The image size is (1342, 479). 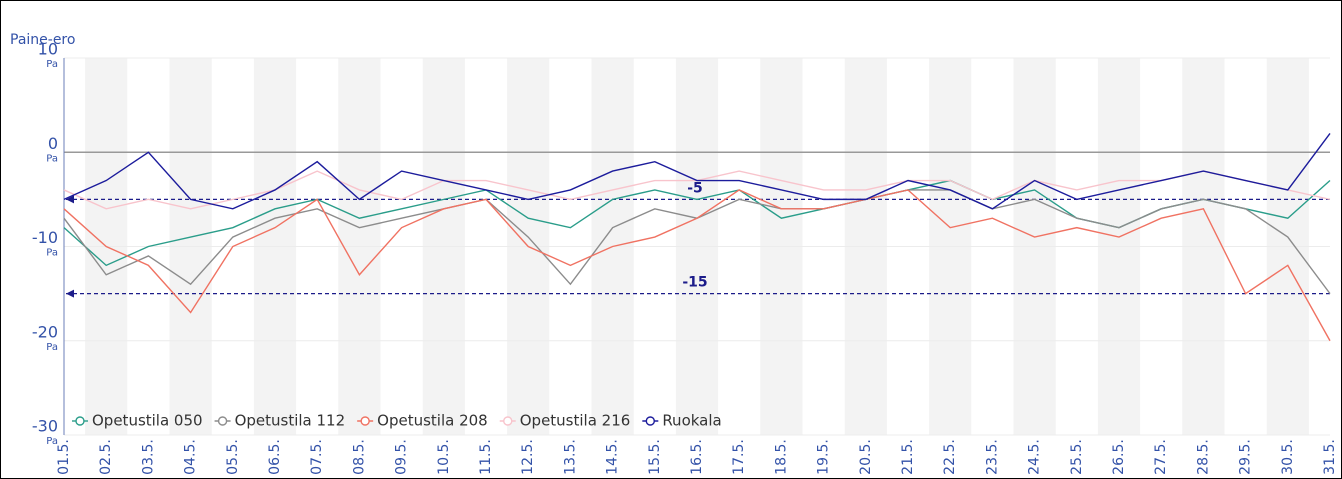 I want to click on legend-label: Opetustila 216, so click(x=575, y=421).